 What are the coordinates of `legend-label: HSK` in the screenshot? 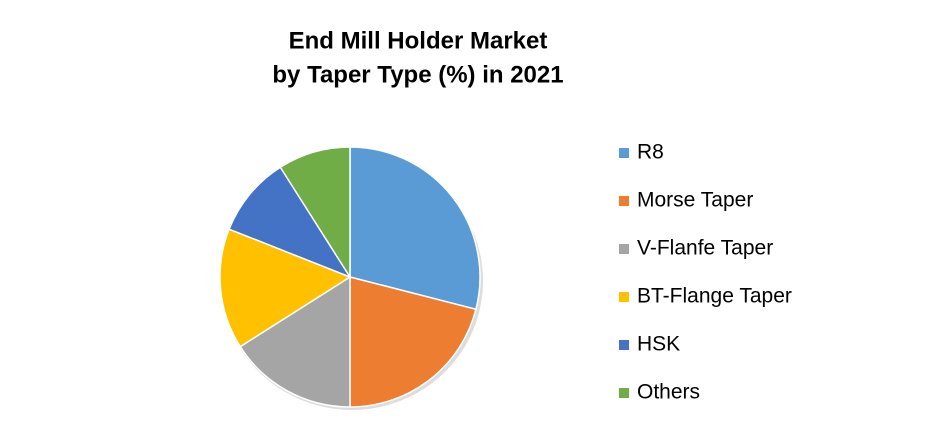 It's located at (658, 344).